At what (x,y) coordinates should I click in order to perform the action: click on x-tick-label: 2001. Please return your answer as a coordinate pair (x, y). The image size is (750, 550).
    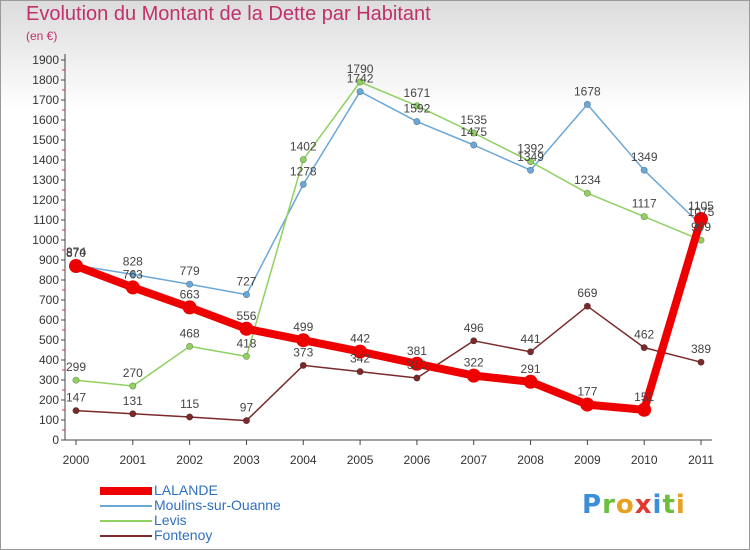
    Looking at the image, I should click on (132, 460).